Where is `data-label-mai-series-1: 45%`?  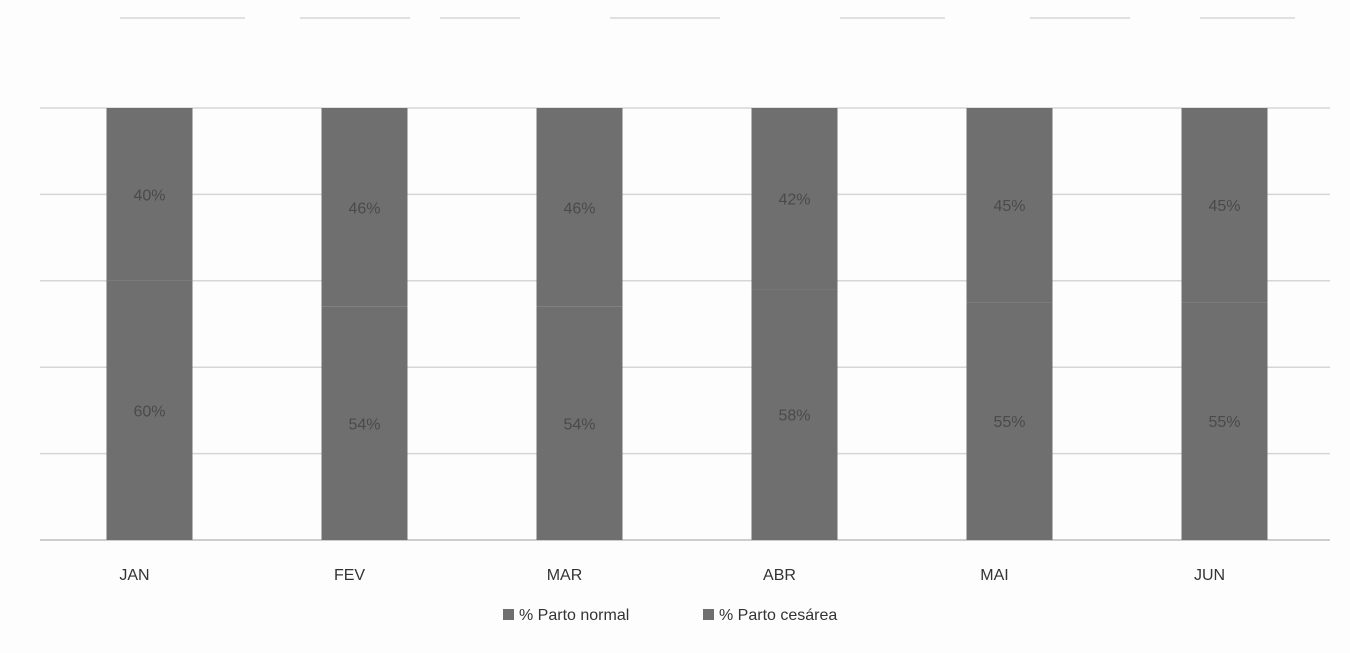
data-label-mai-series-1: 45% is located at coordinates (1009, 206).